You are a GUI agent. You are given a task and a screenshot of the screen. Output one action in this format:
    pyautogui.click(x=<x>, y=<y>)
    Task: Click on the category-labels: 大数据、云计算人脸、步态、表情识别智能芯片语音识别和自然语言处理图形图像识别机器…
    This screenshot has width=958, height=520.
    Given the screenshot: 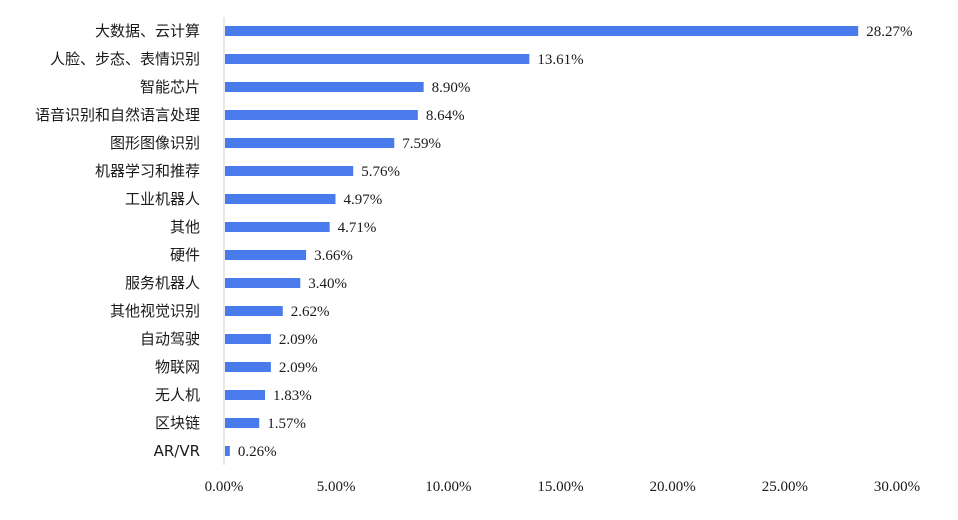 What is the action you would take?
    pyautogui.click(x=117, y=241)
    